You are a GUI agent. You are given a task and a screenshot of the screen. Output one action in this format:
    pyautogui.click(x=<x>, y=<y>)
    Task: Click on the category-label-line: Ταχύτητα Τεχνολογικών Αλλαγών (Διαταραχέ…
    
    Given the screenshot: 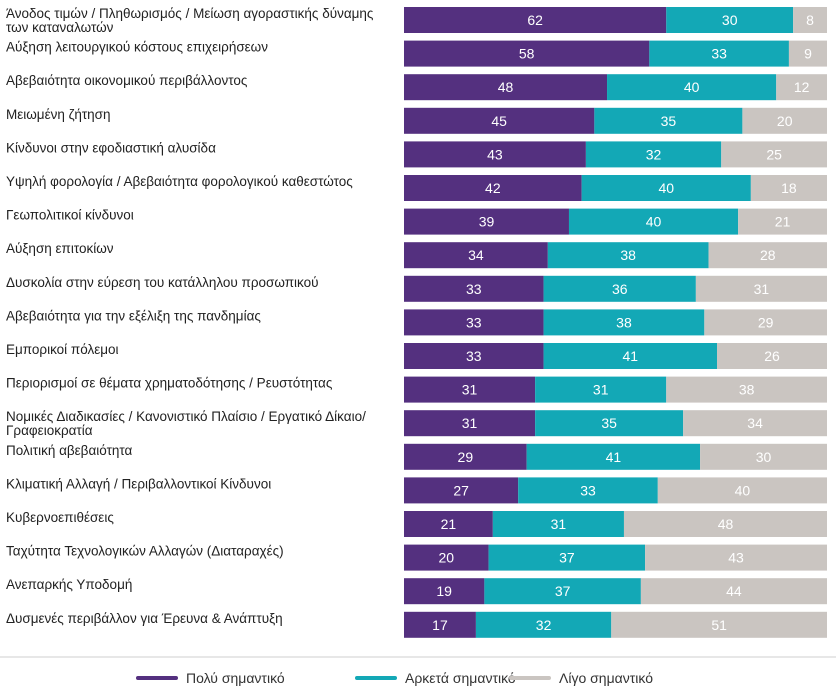 What is the action you would take?
    pyautogui.click(x=145, y=551)
    